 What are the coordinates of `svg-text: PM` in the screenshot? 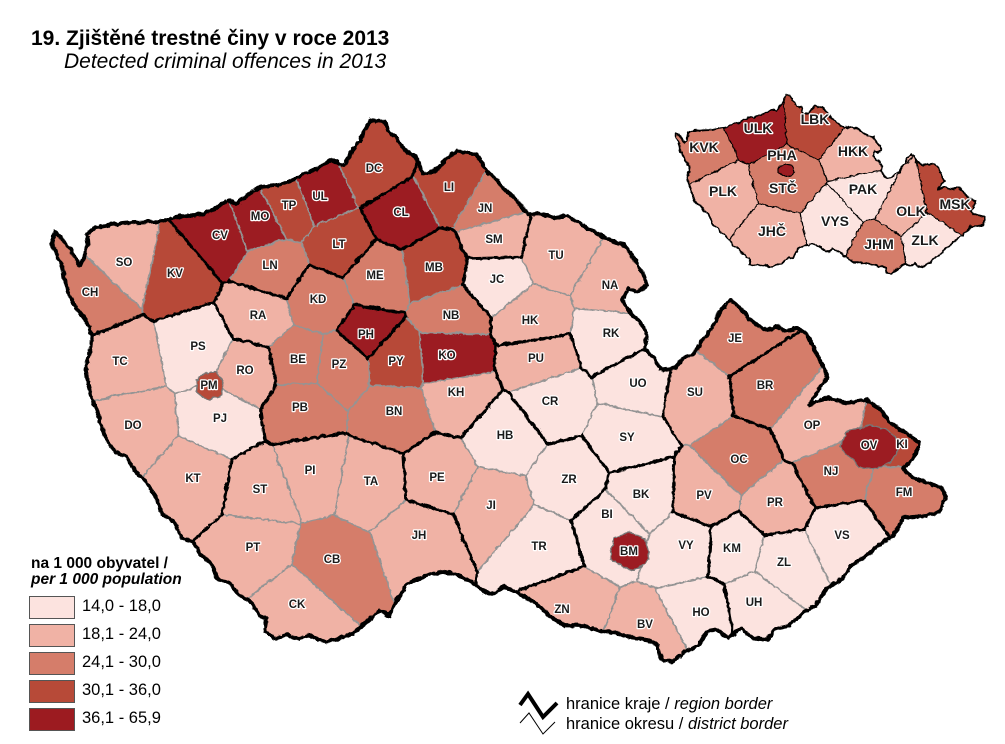 It's located at (208, 386).